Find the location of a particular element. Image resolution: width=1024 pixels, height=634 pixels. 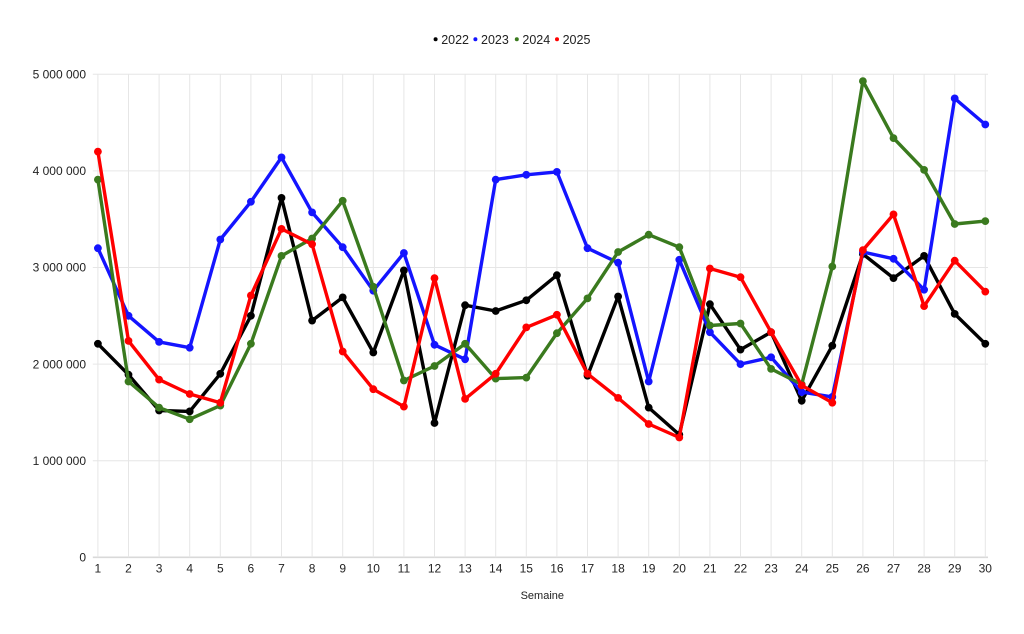

svg-text: 23 is located at coordinates (771, 568).